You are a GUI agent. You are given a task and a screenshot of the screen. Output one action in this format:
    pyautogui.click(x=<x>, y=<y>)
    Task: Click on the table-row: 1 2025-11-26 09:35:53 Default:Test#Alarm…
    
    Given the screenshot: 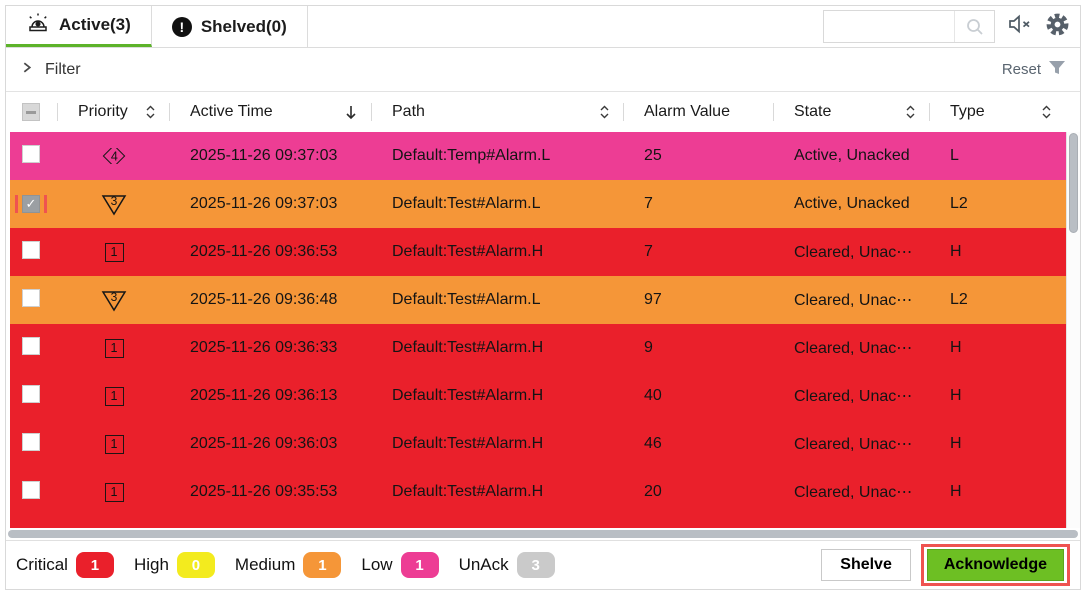 What is the action you would take?
    pyautogui.click(x=538, y=492)
    